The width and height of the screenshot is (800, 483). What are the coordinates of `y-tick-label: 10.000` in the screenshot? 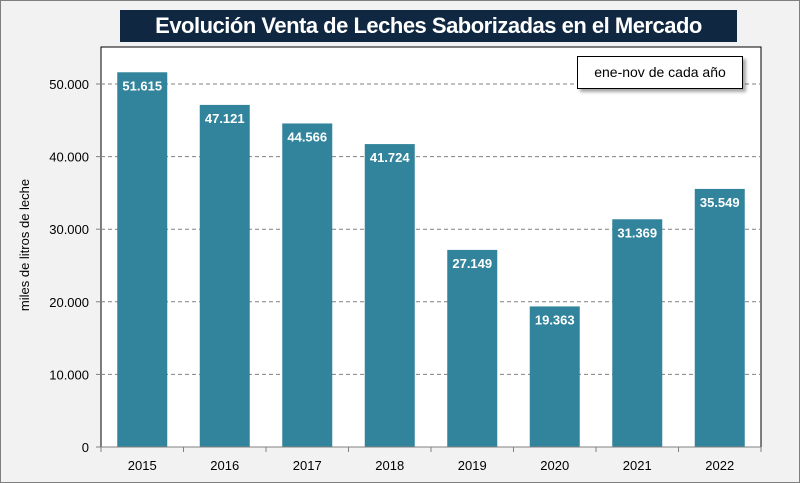 It's located at (69, 374).